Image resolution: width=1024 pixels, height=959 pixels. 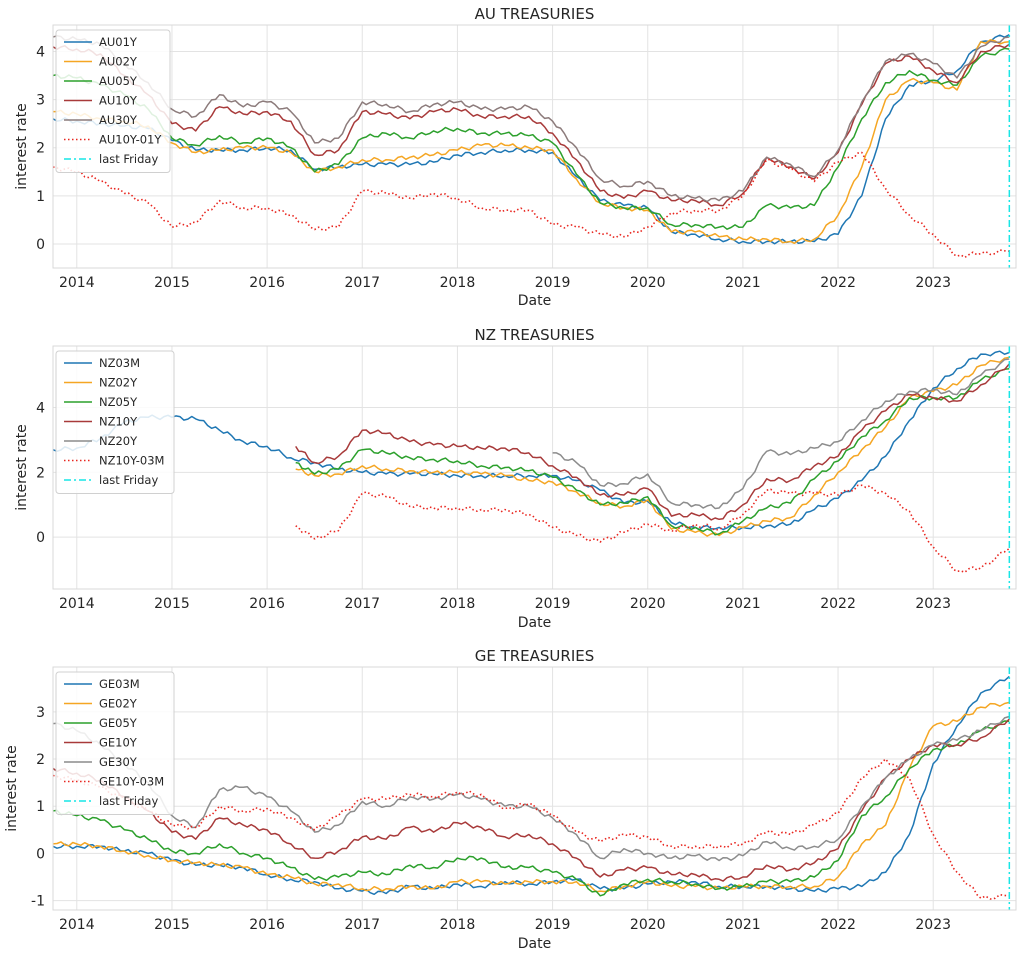 I want to click on legend-label: AU30Y, so click(x=118, y=120).